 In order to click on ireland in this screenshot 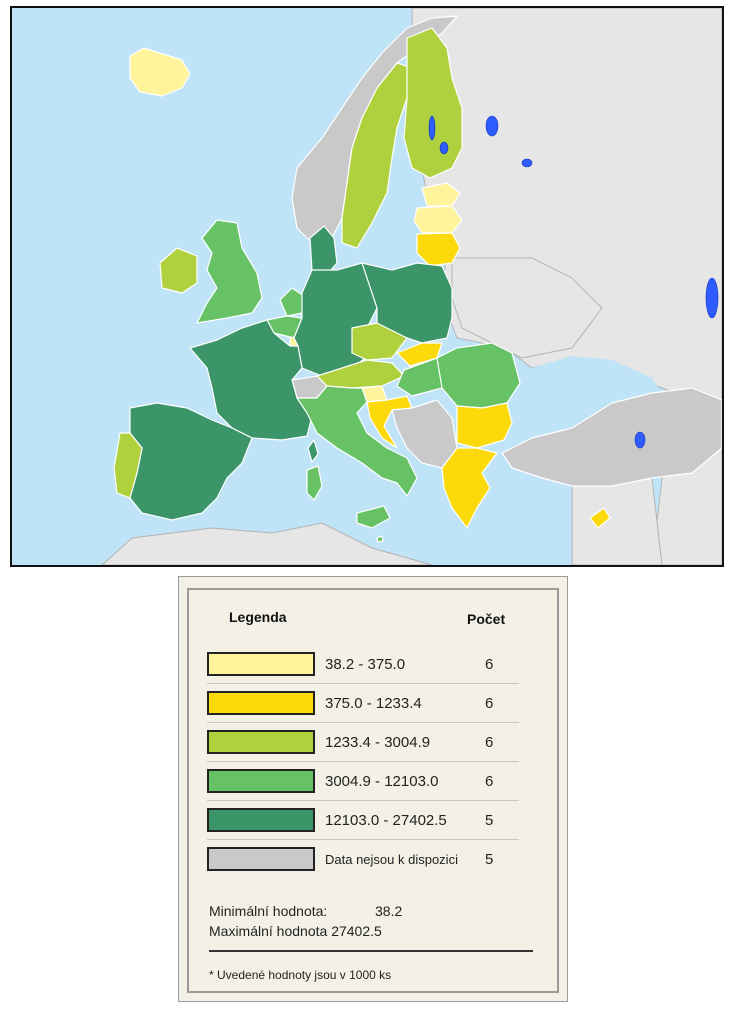, I will do `click(178, 270)`.